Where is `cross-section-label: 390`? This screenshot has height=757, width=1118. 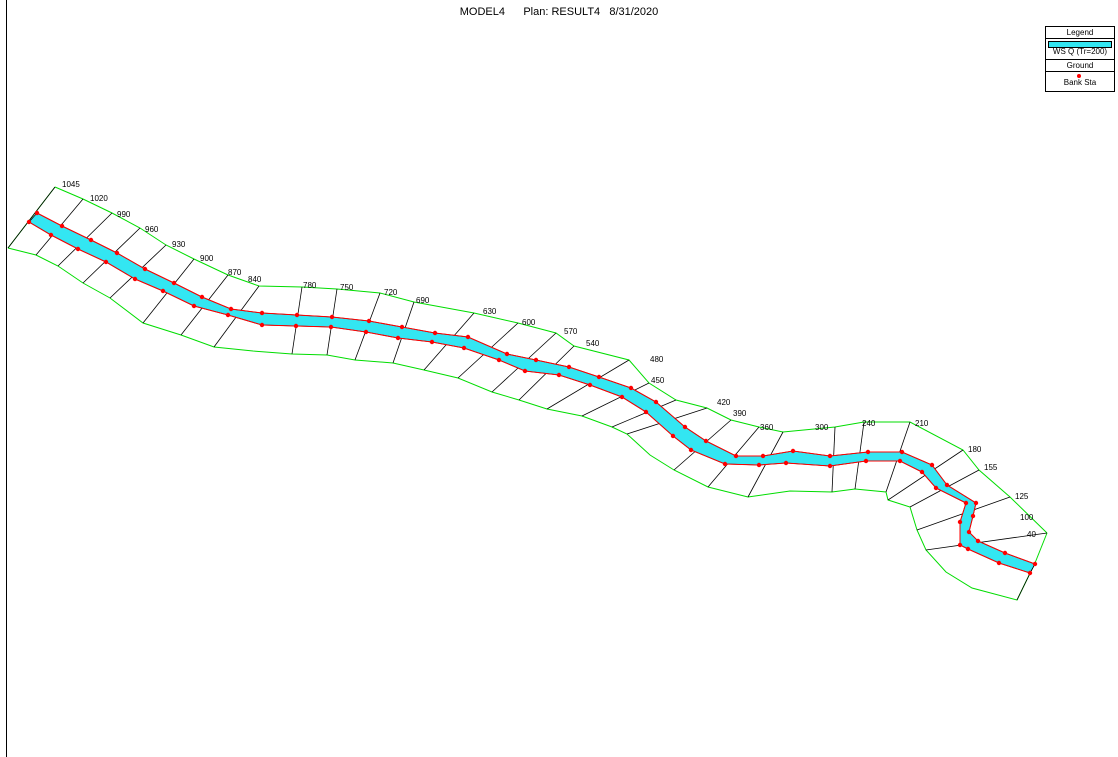 cross-section-label: 390 is located at coordinates (740, 413).